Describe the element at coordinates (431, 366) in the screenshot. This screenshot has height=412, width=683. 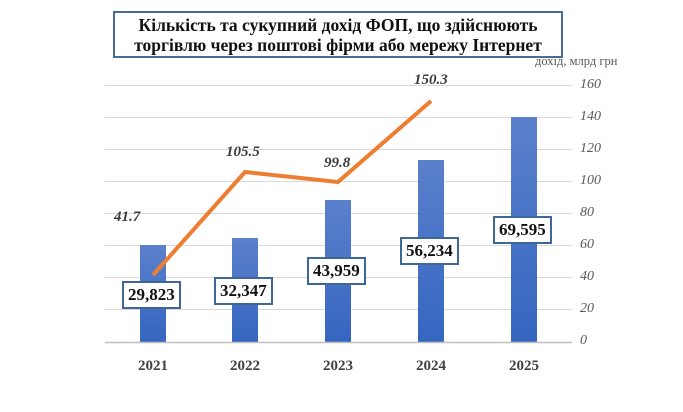
I see `x-tick-2024: 2024` at that location.